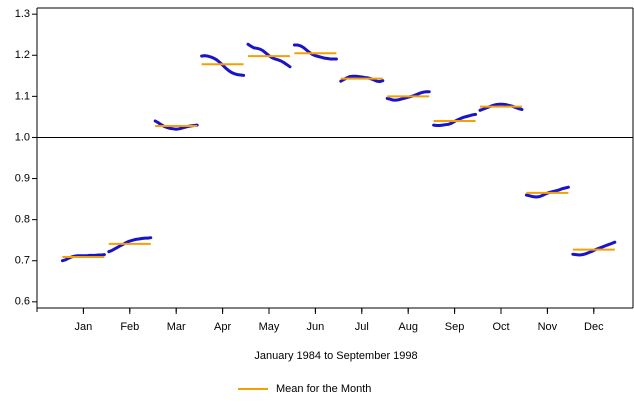 This screenshot has width=634, height=402. I want to click on x-tick-label: Mar, so click(176, 327).